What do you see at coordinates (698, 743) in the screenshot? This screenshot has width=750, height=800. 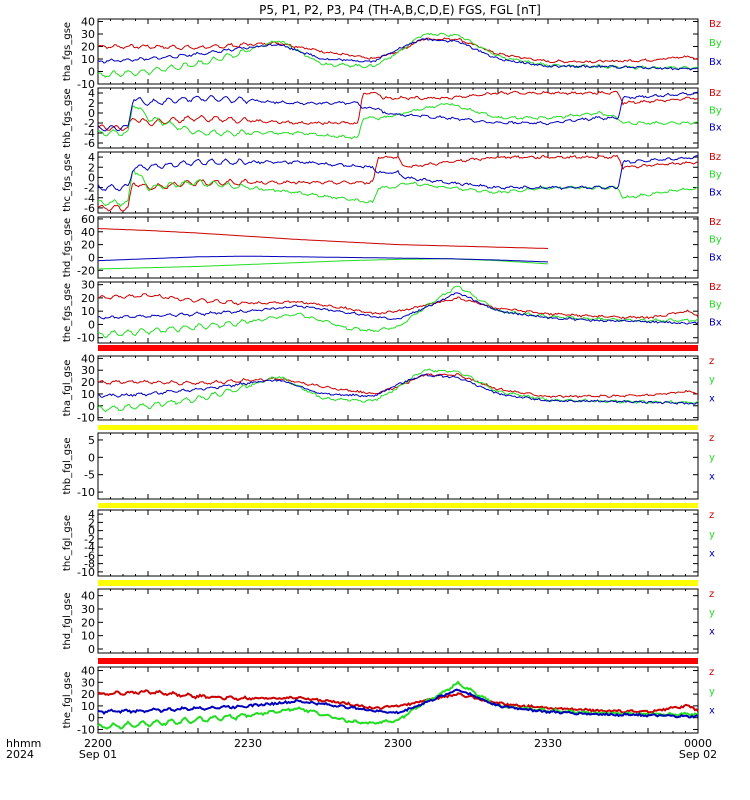 I see `x-tick-label: 0000` at bounding box center [698, 743].